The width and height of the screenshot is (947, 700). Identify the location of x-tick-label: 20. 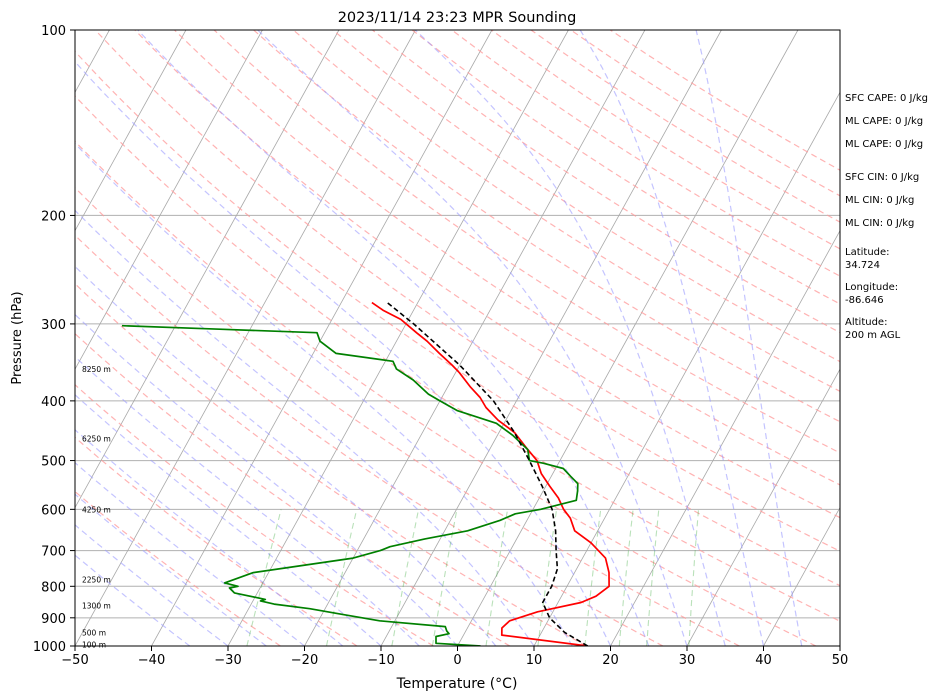
(610, 660).